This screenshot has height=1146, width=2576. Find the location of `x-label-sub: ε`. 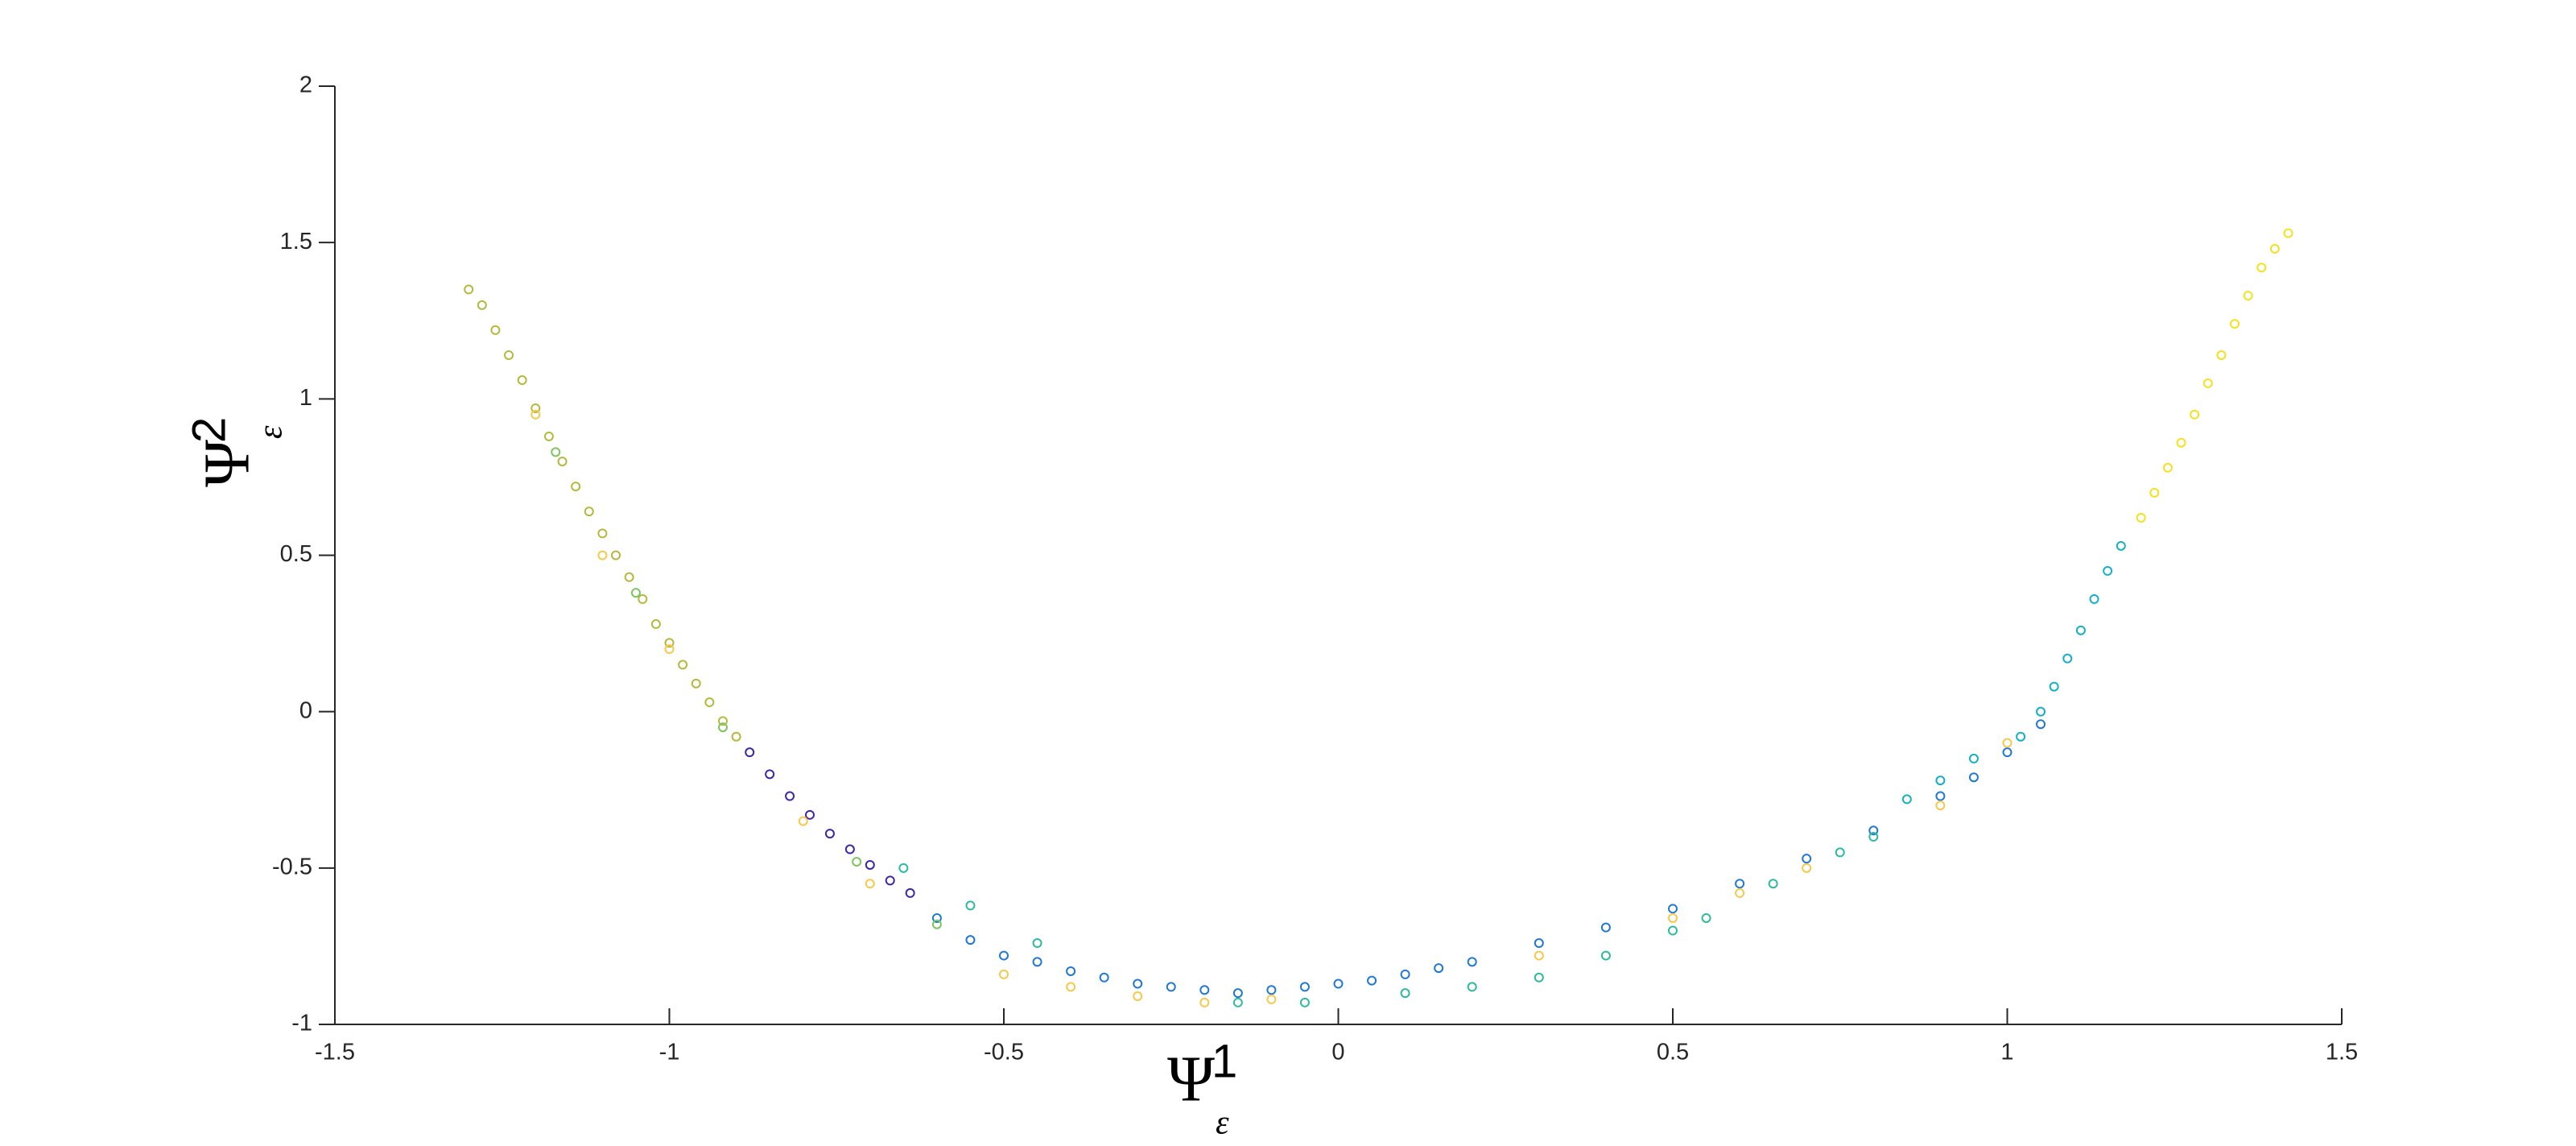

x-label-sub: ε is located at coordinates (1222, 1123).